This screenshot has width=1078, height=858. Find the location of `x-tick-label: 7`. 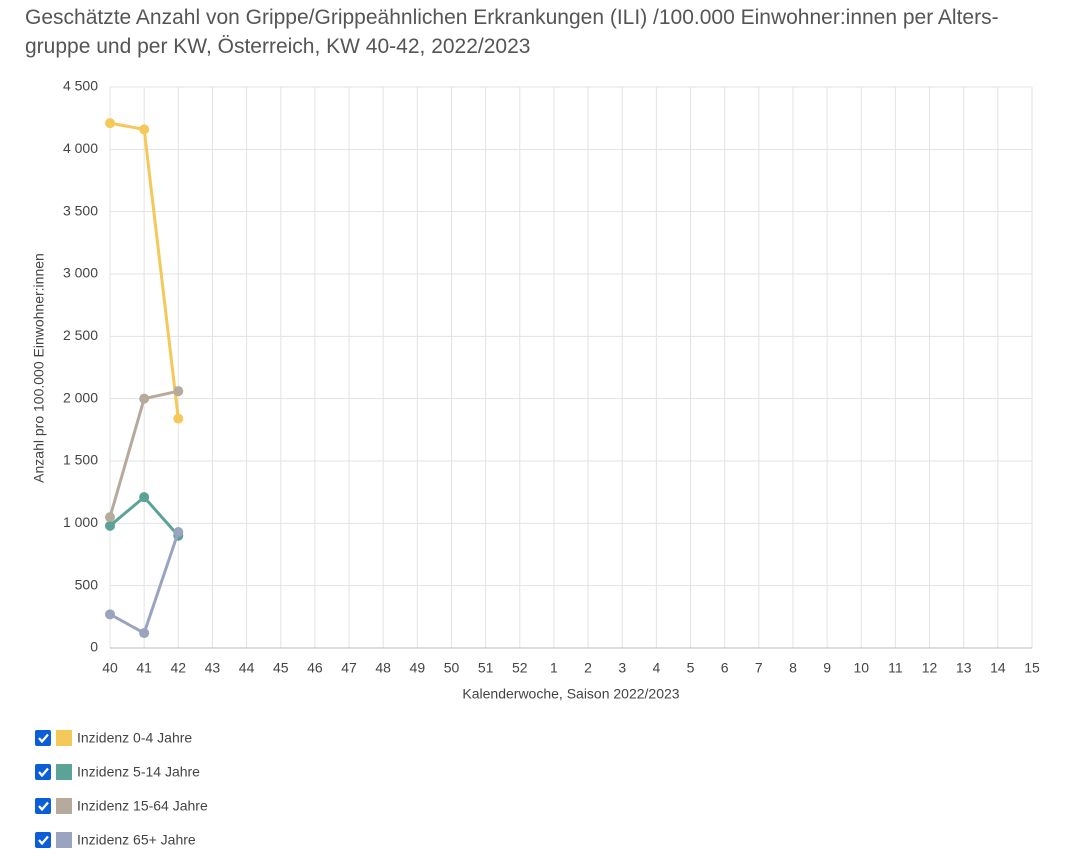

x-tick-label: 7 is located at coordinates (759, 668).